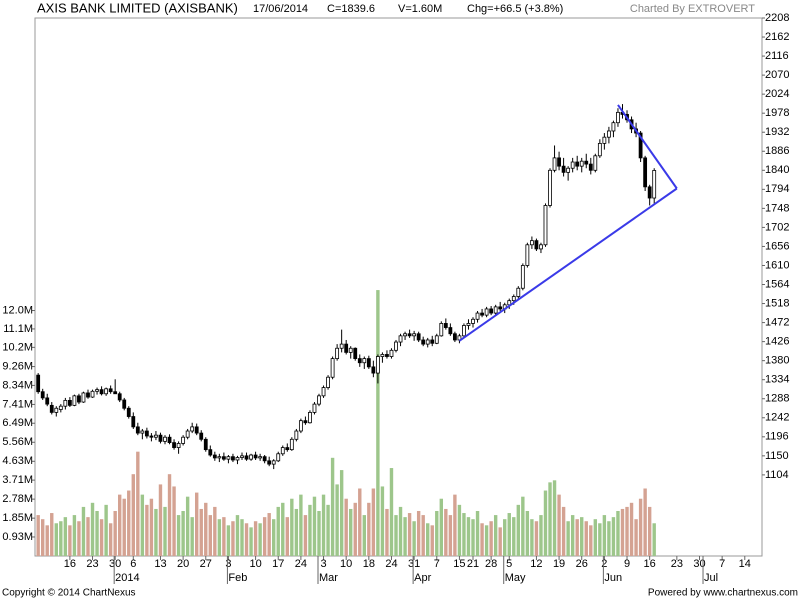 Image resolution: width=800 pixels, height=600 pixels. What do you see at coordinates (515, 578) in the screenshot?
I see `month-label: May` at bounding box center [515, 578].